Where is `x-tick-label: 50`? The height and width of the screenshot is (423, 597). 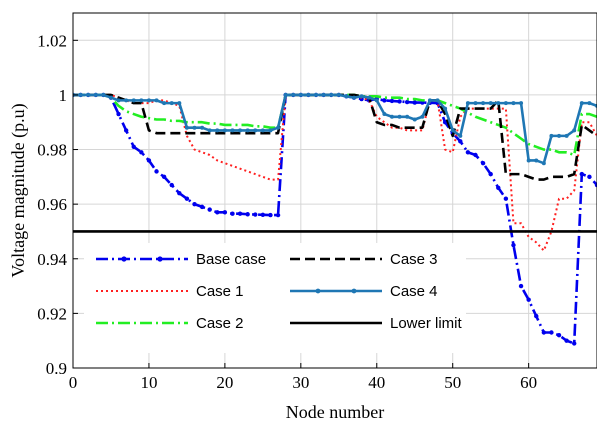 x-tick-label: 50 is located at coordinates (452, 382).